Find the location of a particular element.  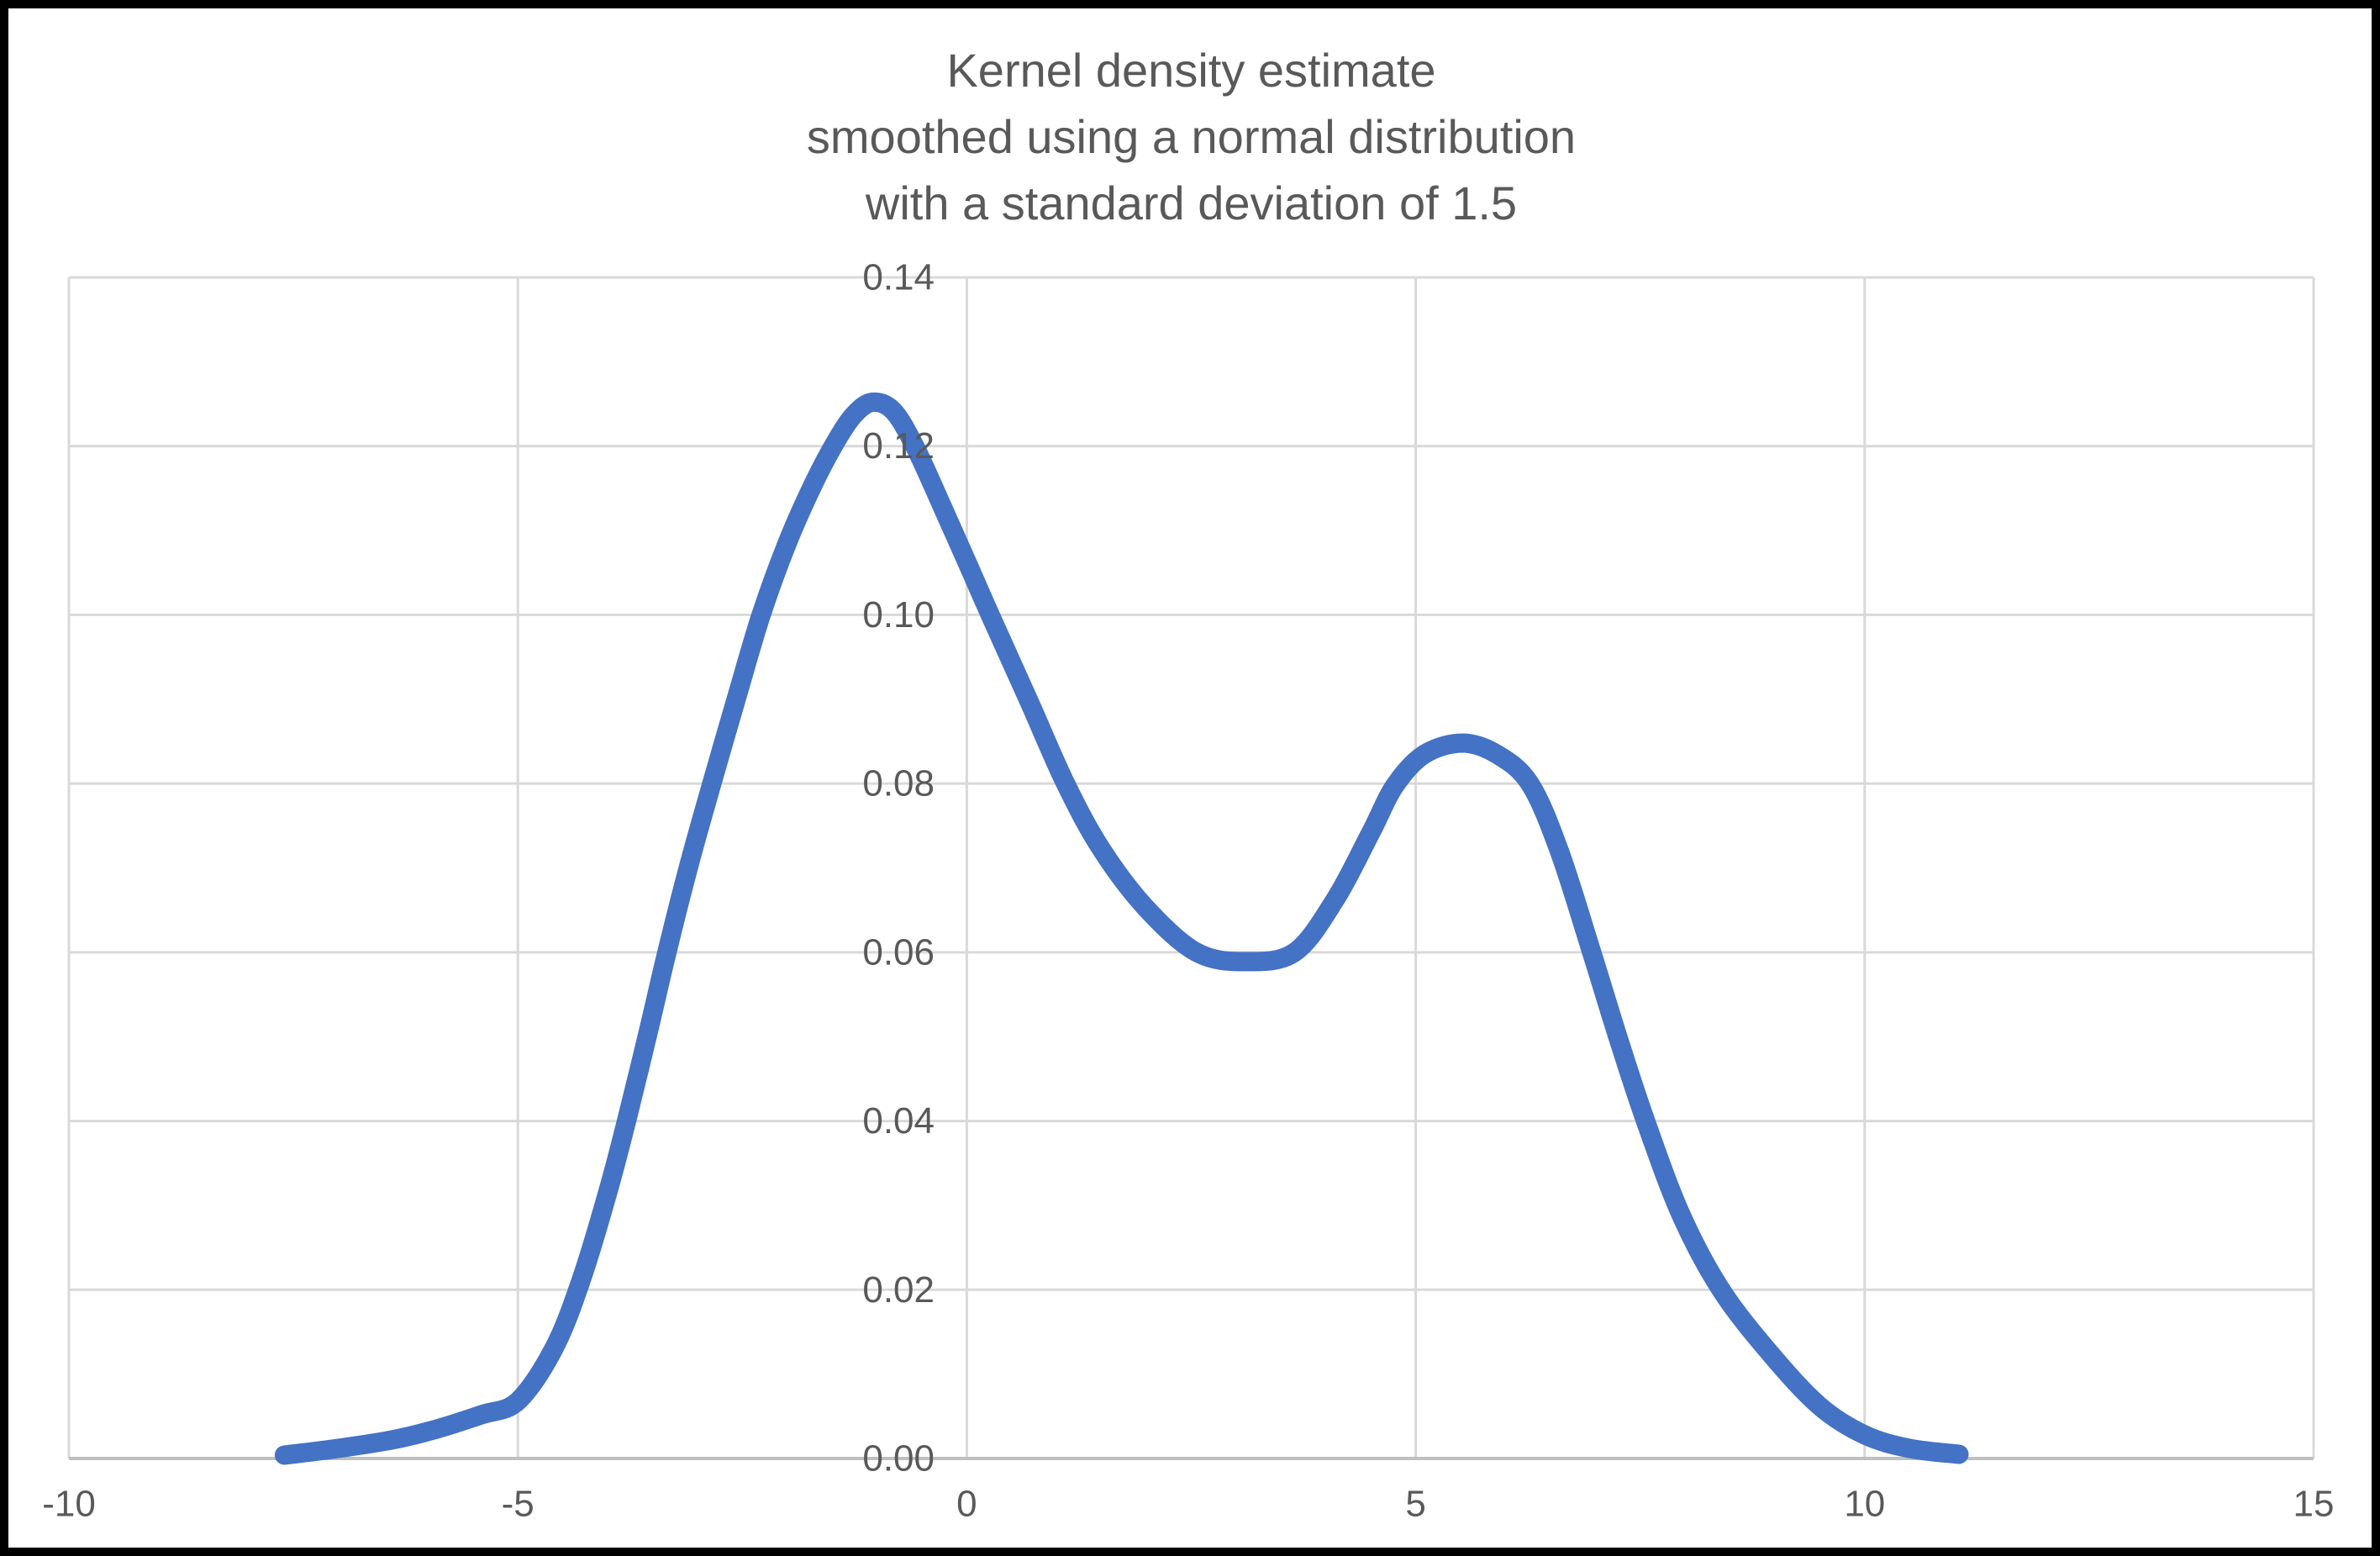

y-tick-label: 0.12 is located at coordinates (899, 446).